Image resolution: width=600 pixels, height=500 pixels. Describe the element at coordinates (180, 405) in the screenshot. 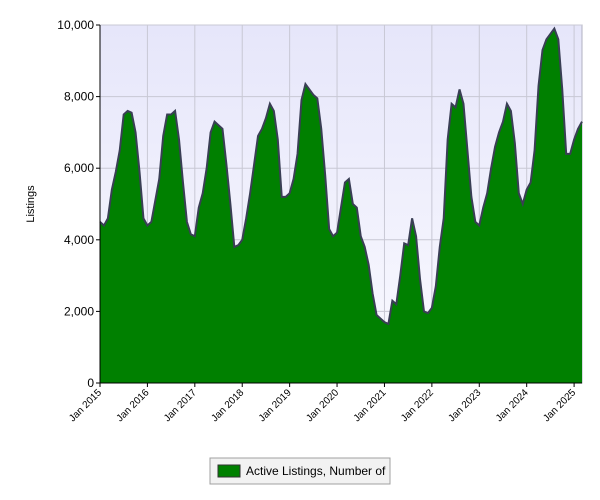

I see `x-tick-label: Jan 2017` at that location.